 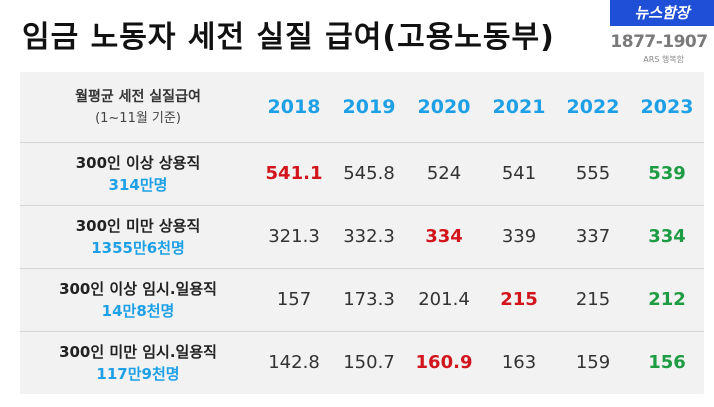 I want to click on value-cell: 524, so click(x=444, y=173).